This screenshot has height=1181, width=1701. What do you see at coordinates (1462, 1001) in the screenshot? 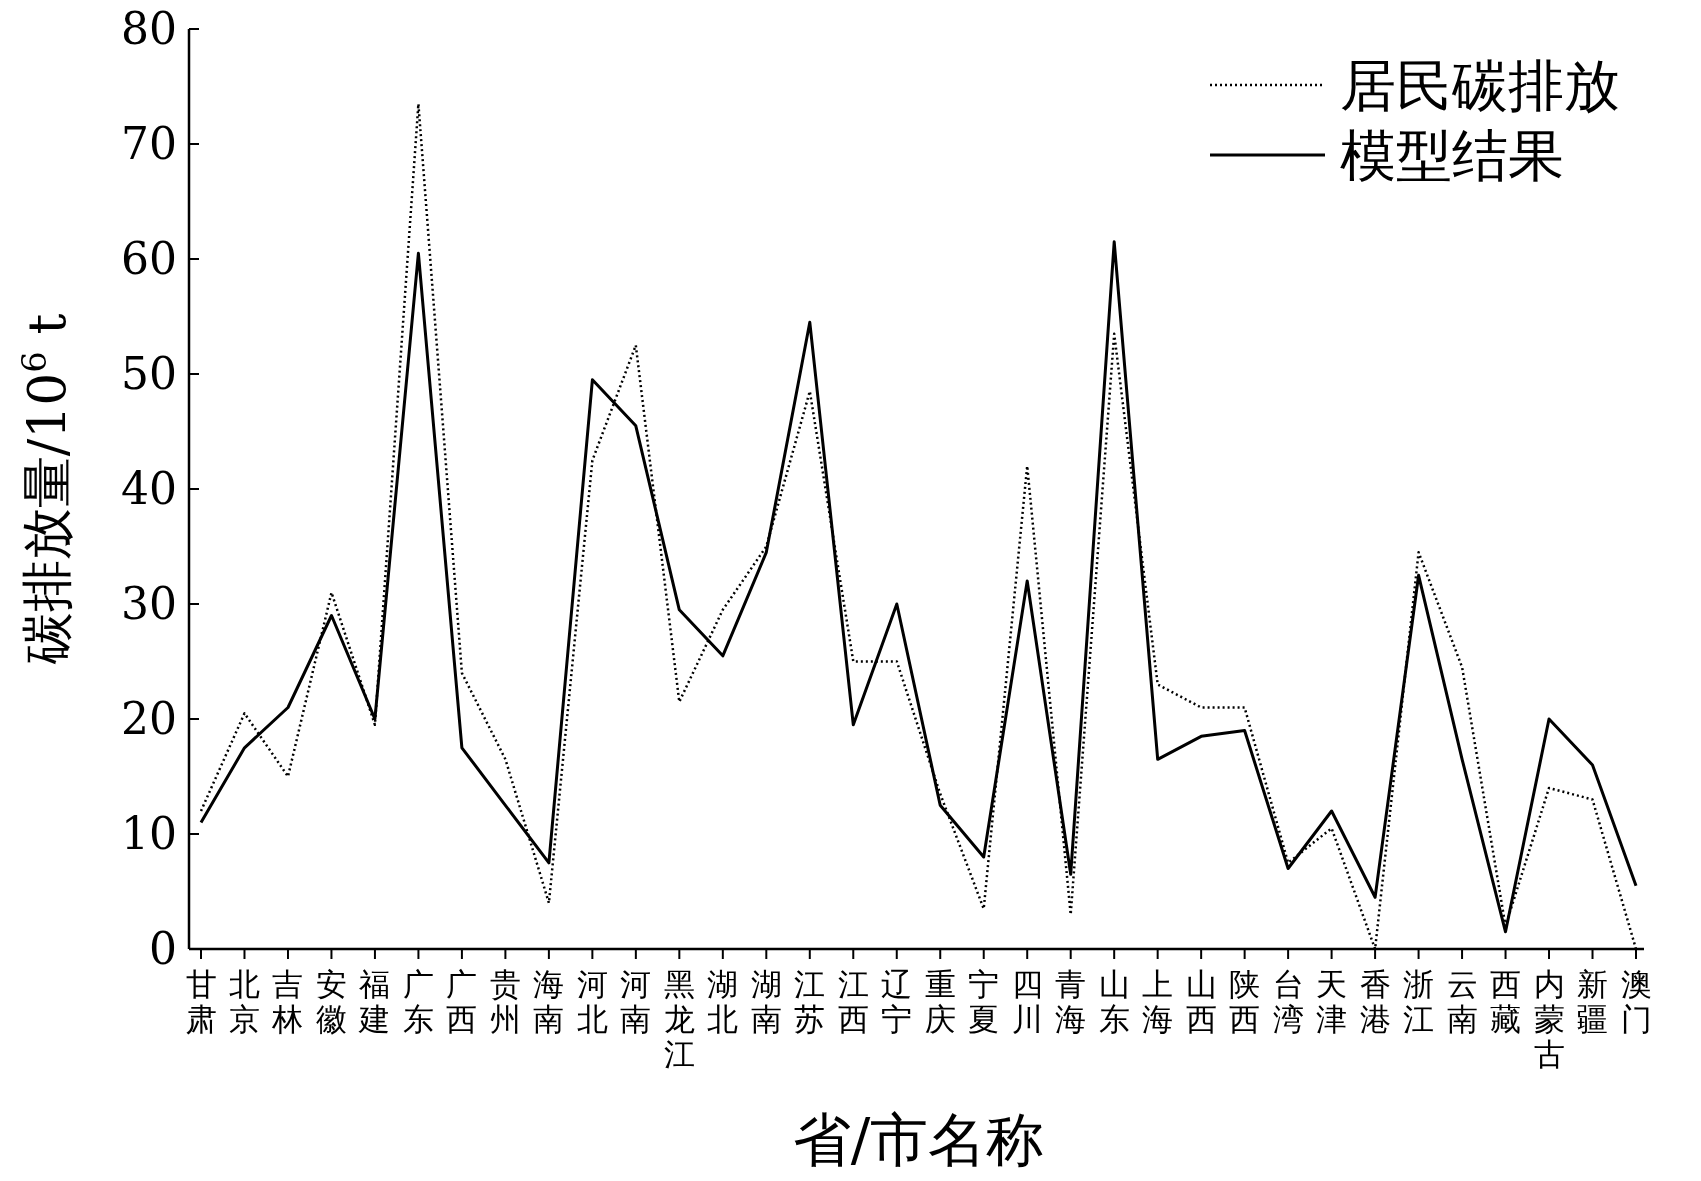
I see `x-tick-label: 云南` at bounding box center [1462, 1001].